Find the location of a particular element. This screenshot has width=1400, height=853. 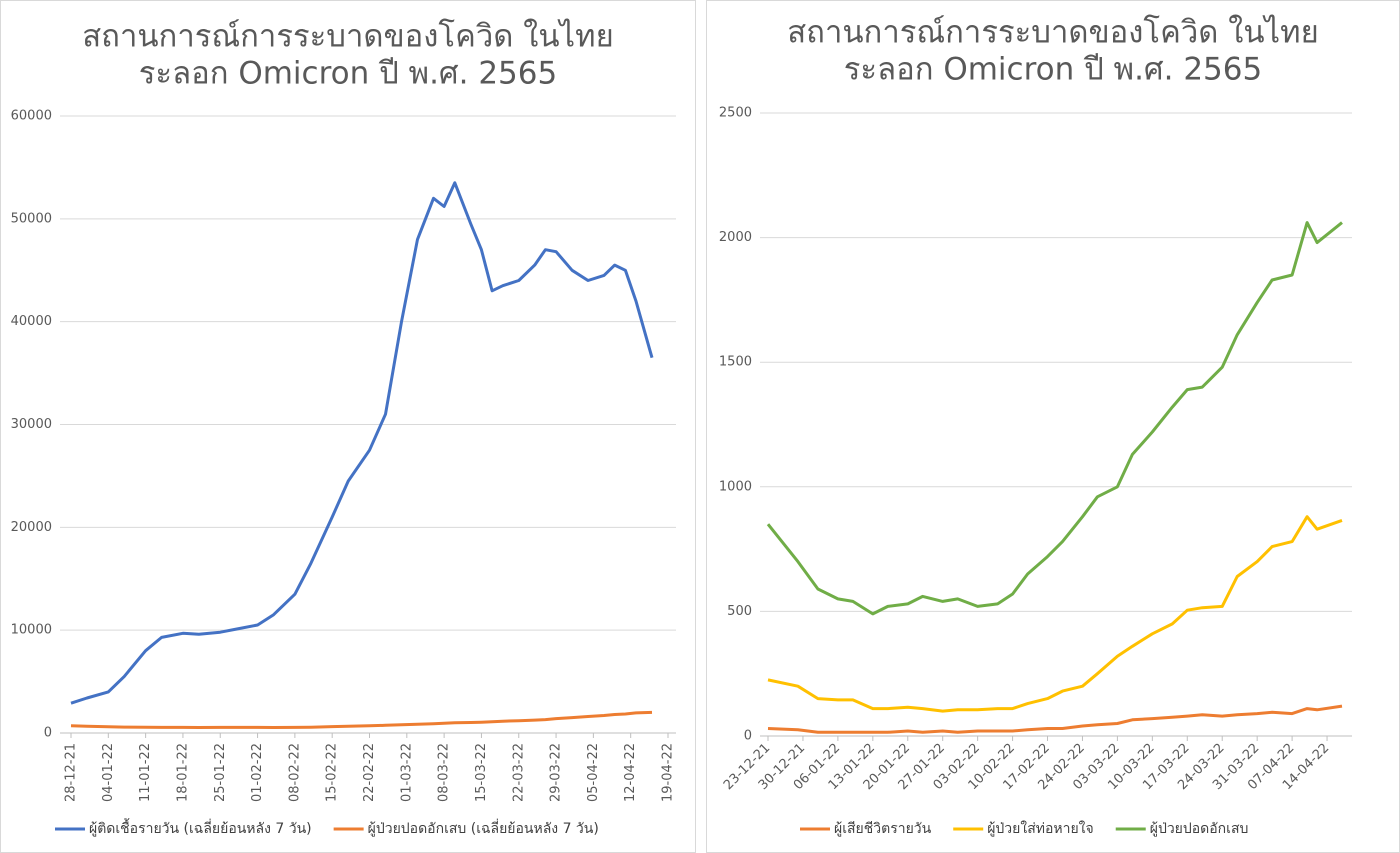

x-tick-label: 22-02-22 is located at coordinates (369, 772).